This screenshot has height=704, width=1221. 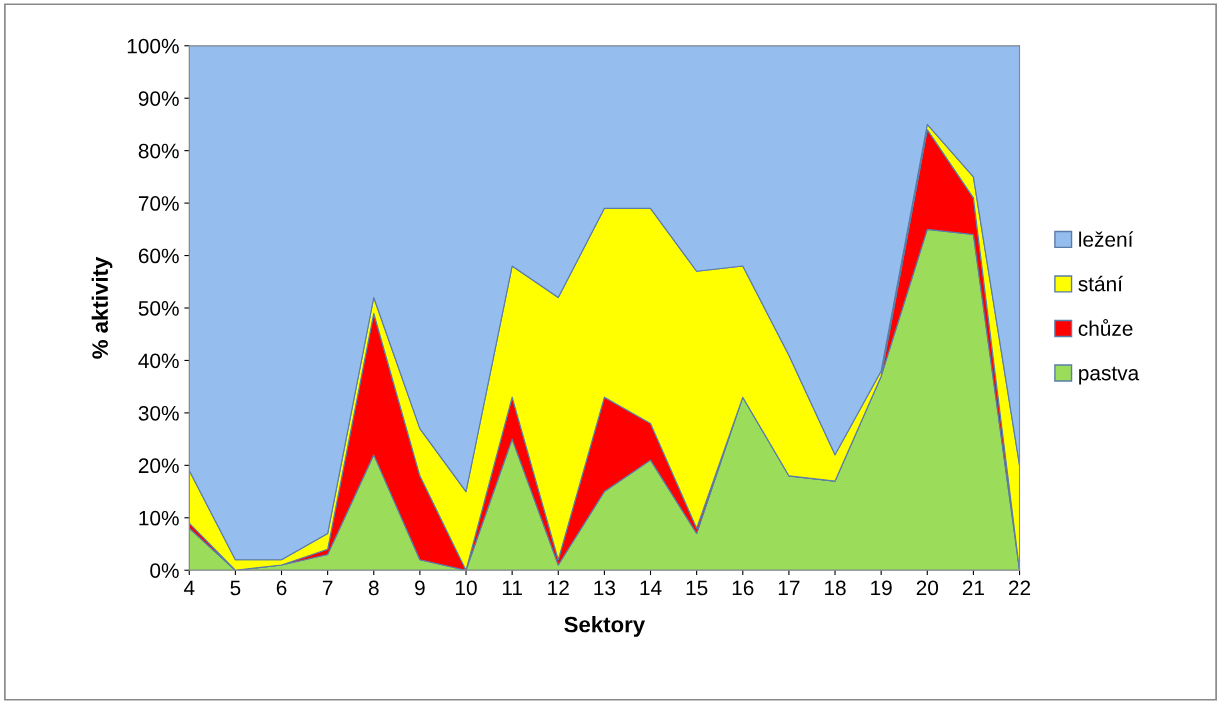 I want to click on y-tick-label: 70%, so click(x=158, y=203).